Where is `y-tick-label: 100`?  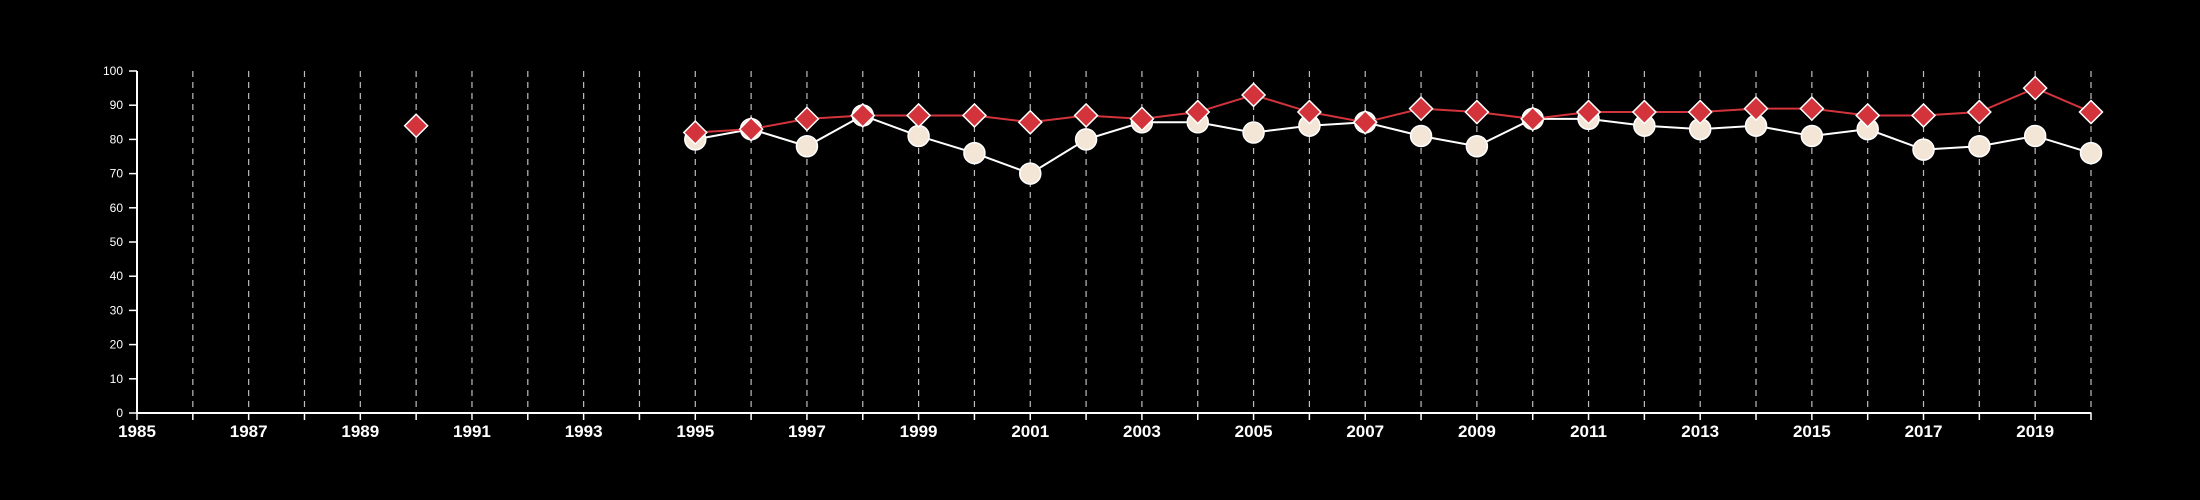 y-tick-label: 100 is located at coordinates (113, 71).